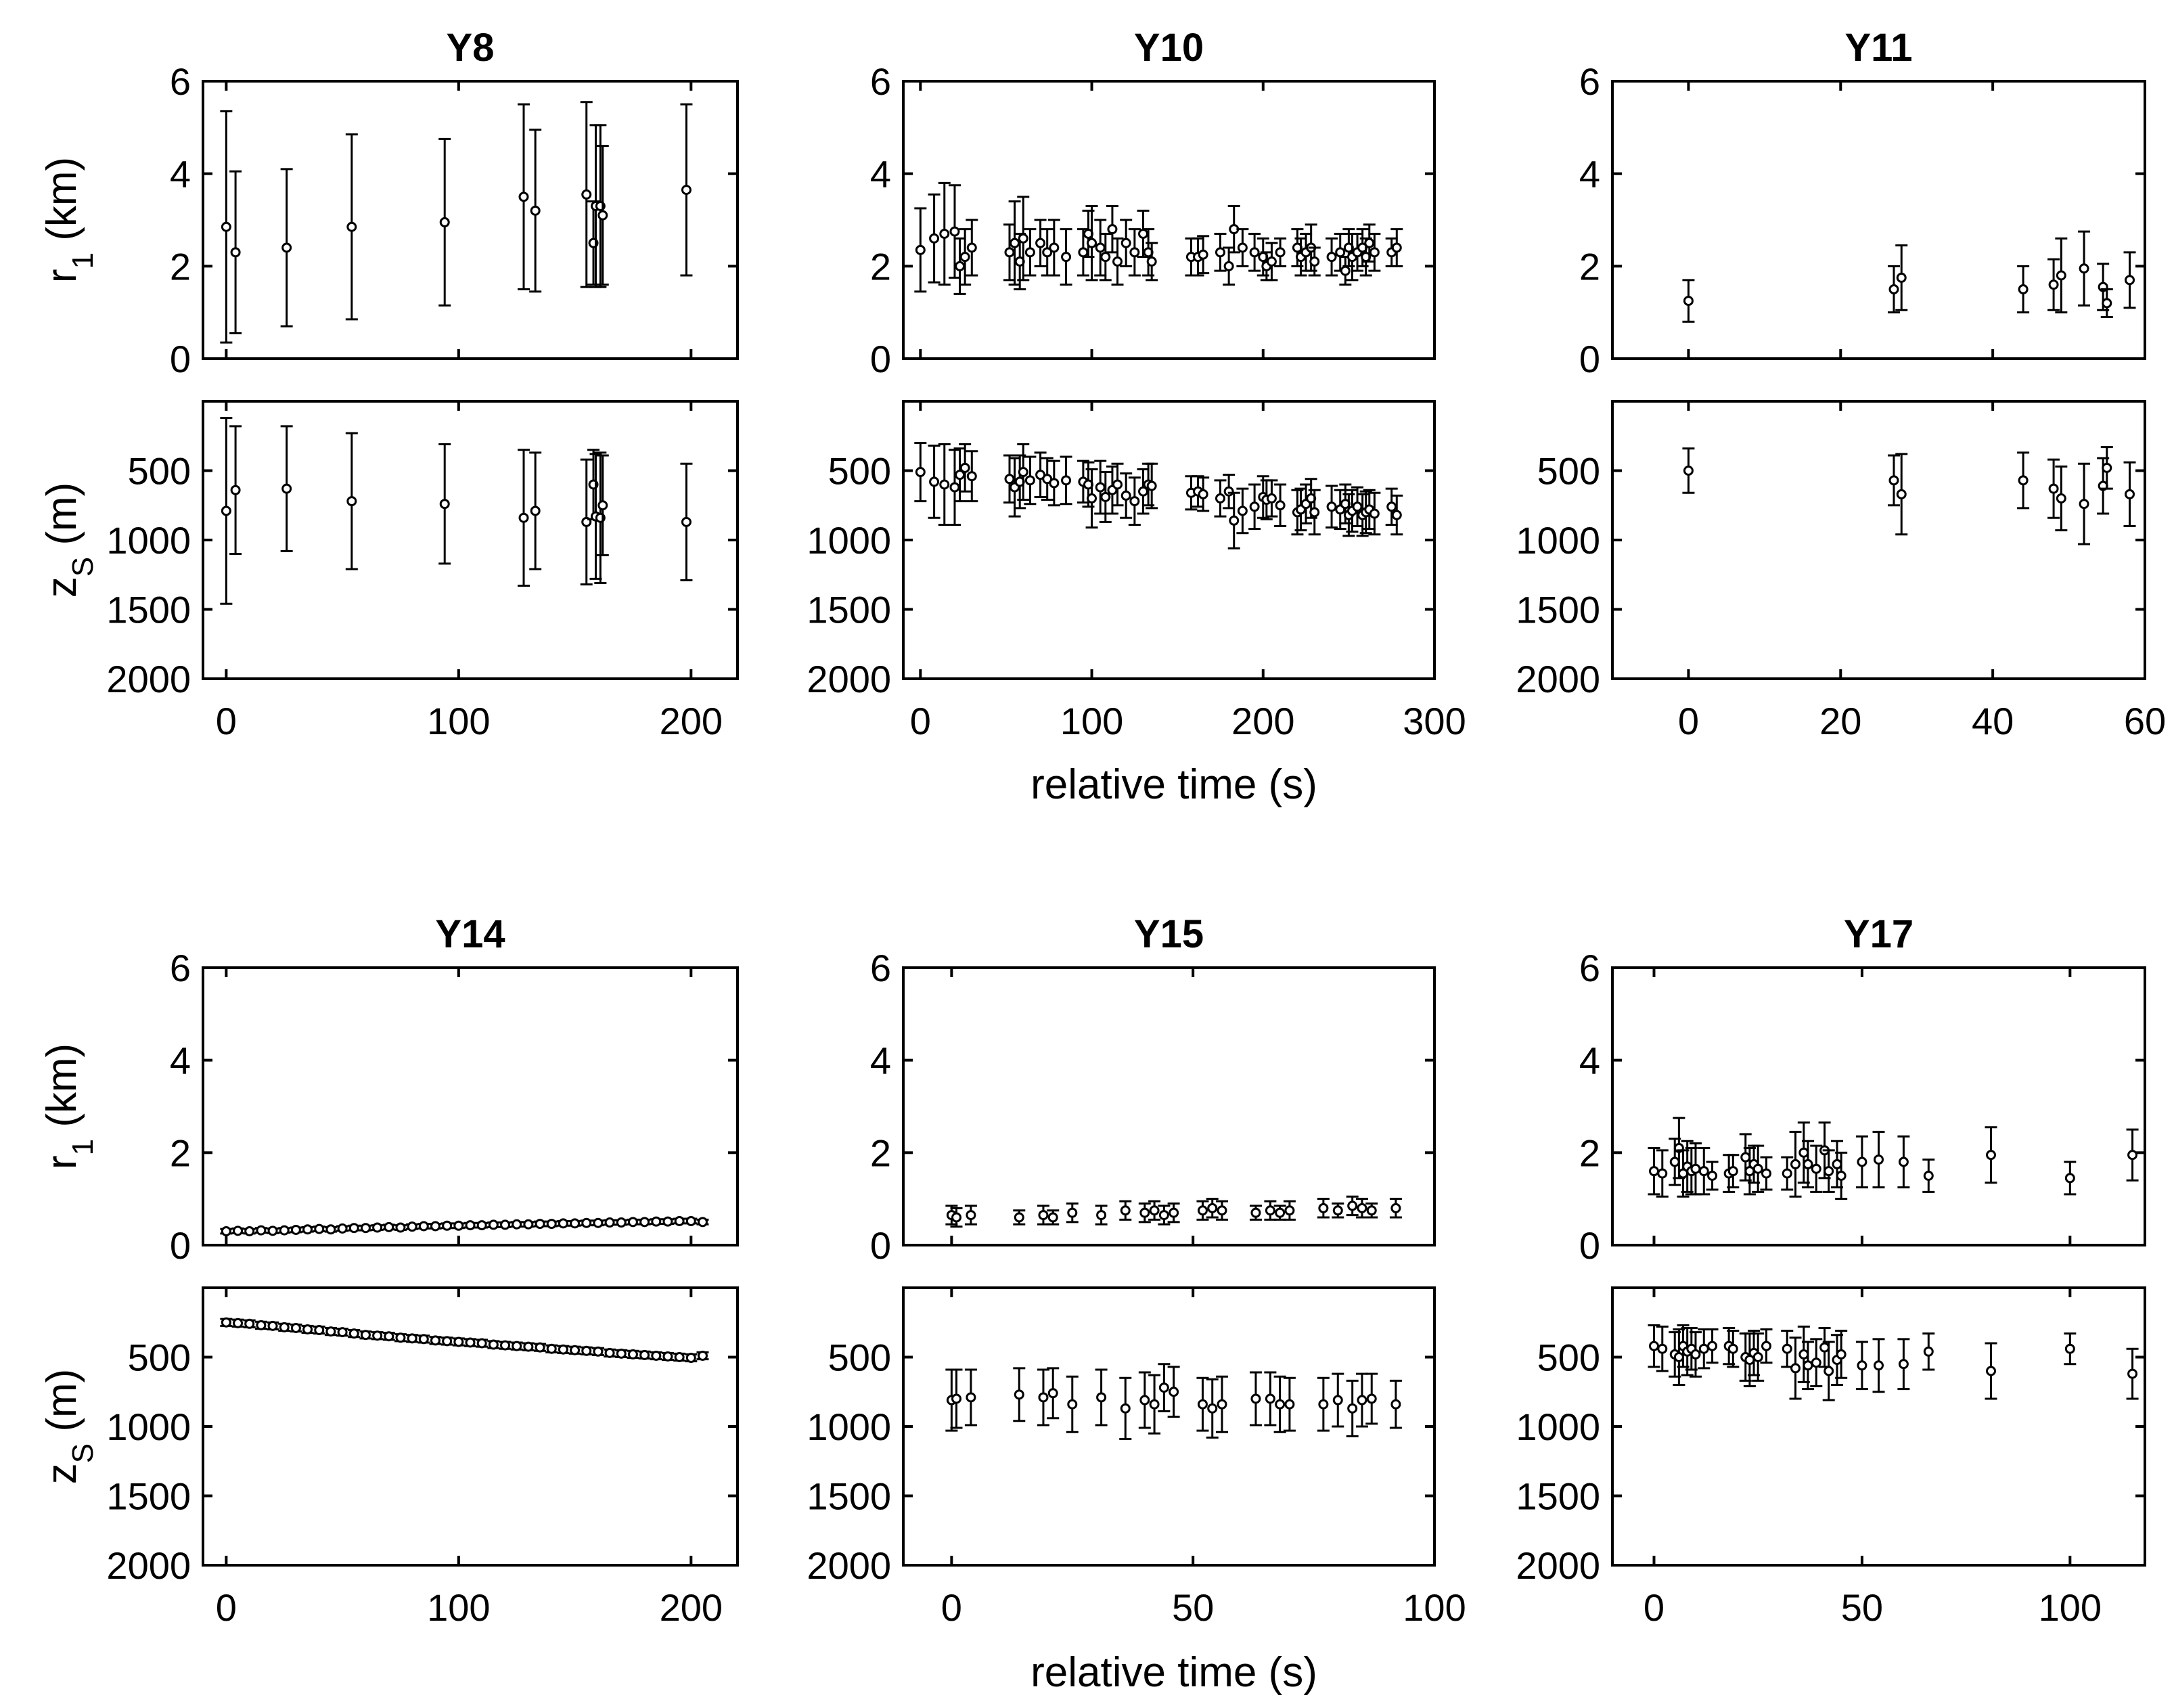 The width and height of the screenshot is (2174, 1708). Describe the element at coordinates (691, 721) in the screenshot. I see `x-tick-label: 200` at that location.